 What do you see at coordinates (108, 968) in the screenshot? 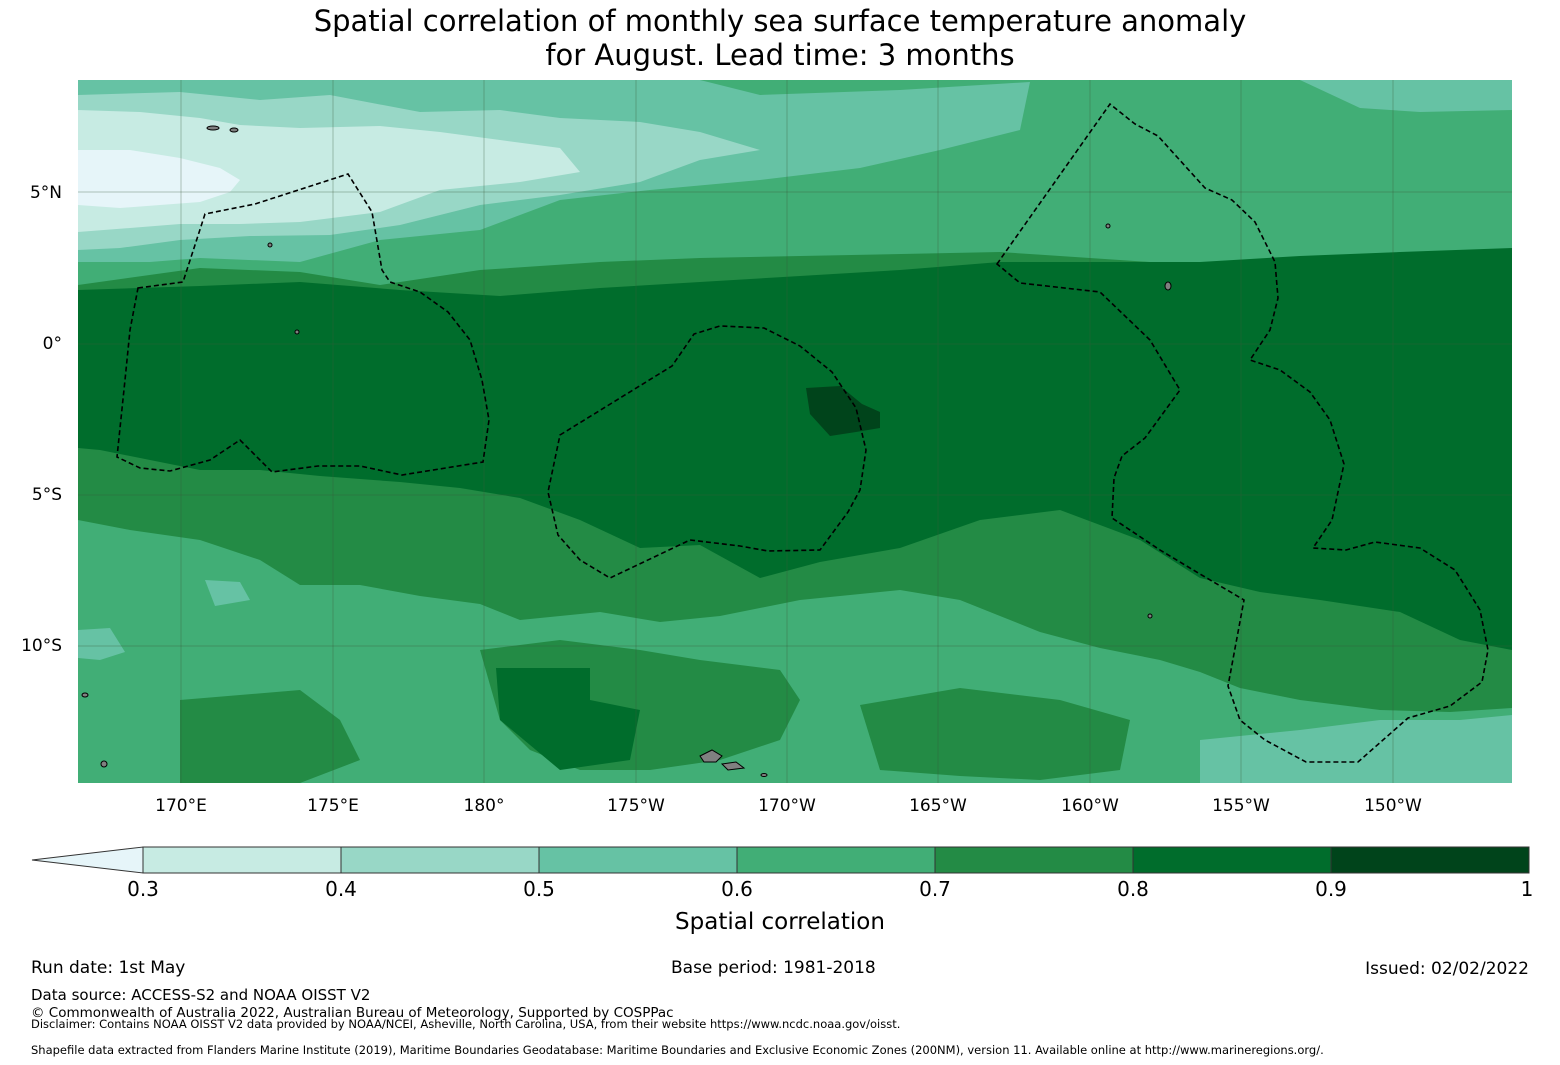
I see `run-date: Run date: 1st May` at bounding box center [108, 968].